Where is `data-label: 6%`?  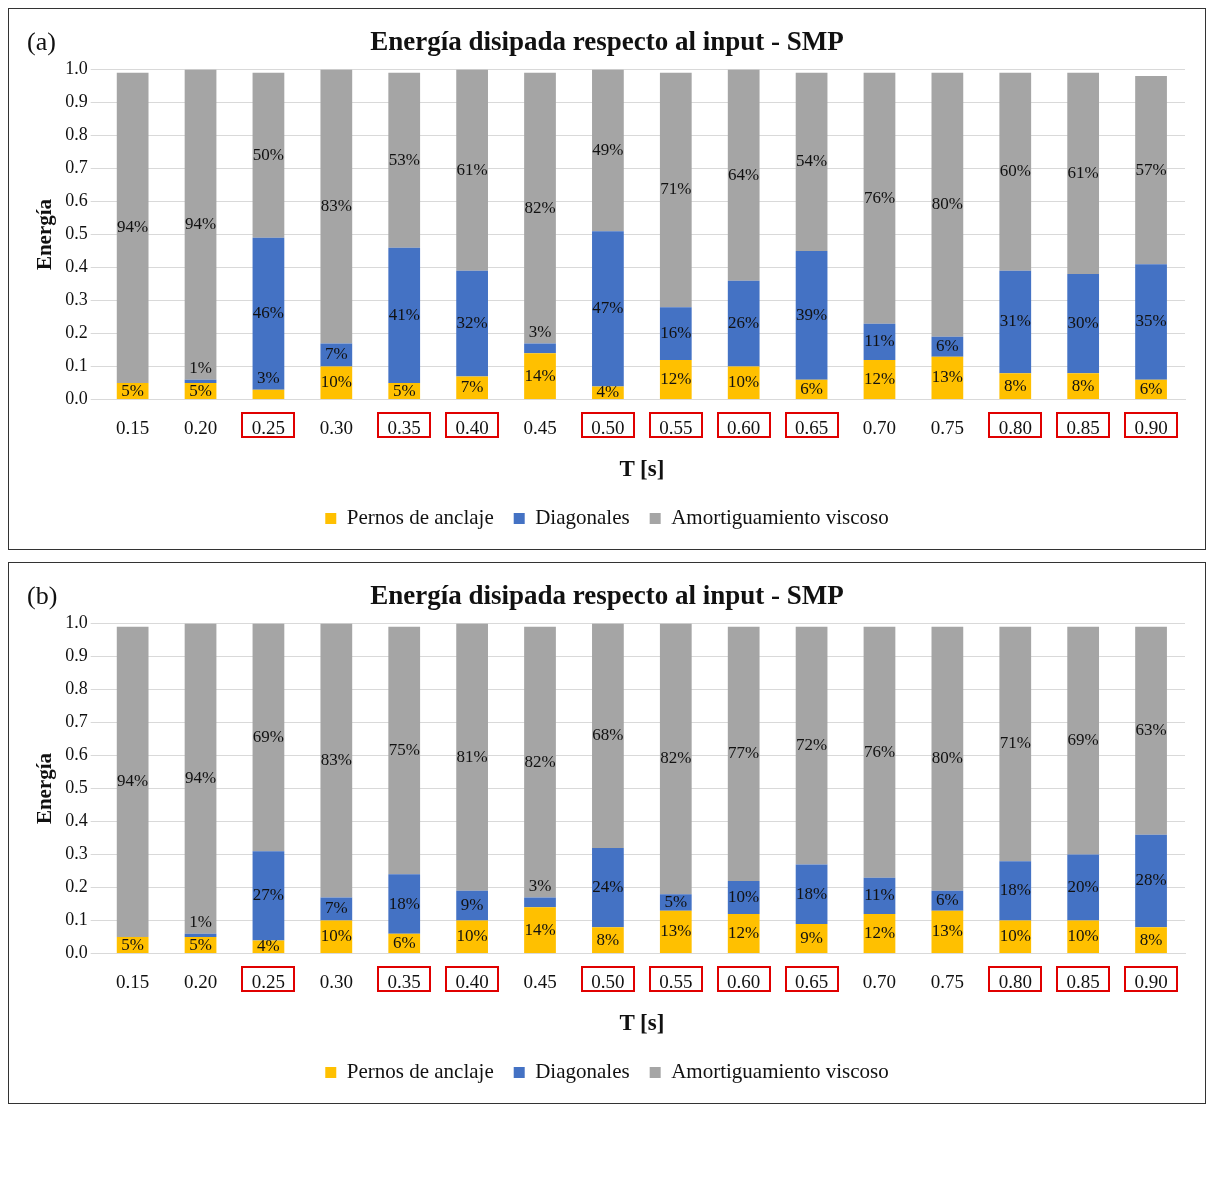
data-label: 6% is located at coordinates (811, 388).